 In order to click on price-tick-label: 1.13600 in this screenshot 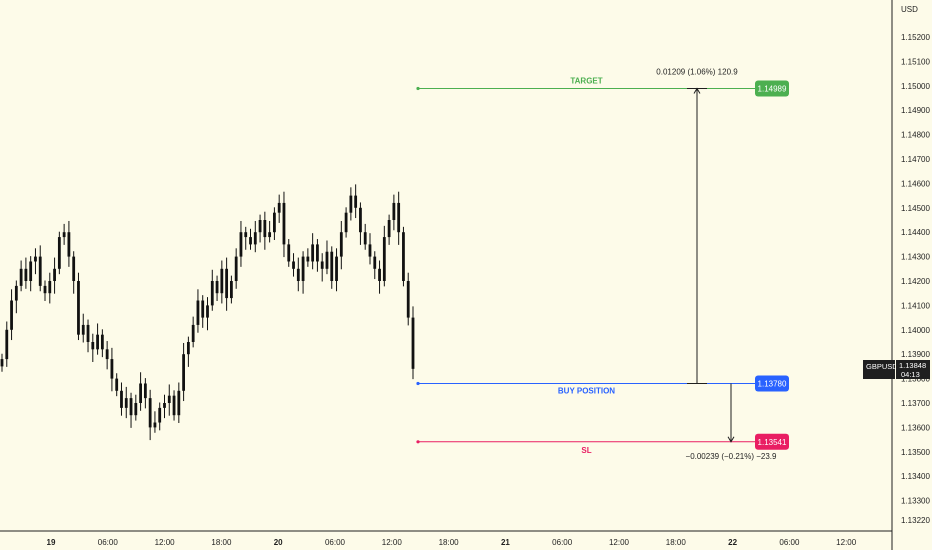, I will do `click(915, 427)`.